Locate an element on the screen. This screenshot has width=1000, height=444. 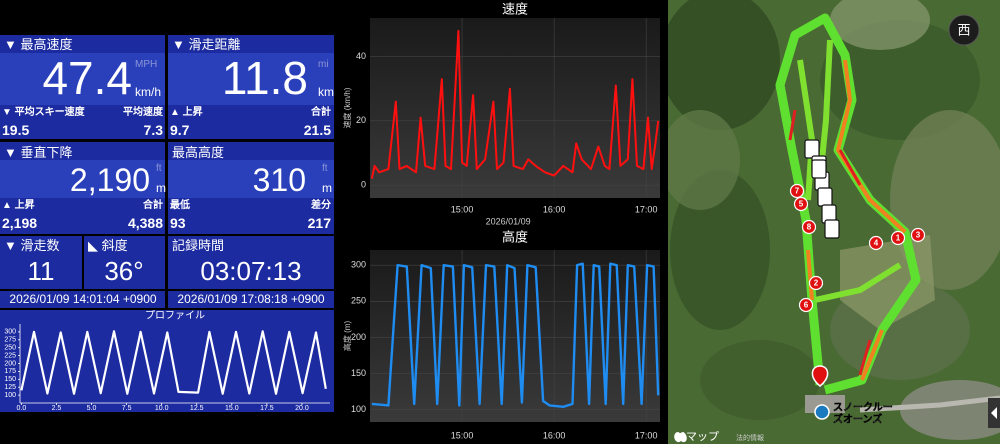
unit: km is located at coordinates (326, 92).